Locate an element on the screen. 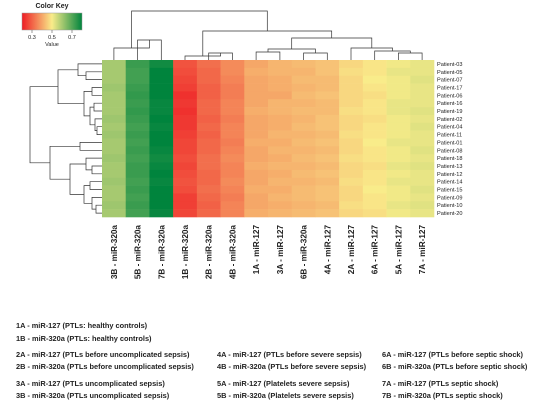  column-dendrogram-branch is located at coordinates (410, 56).